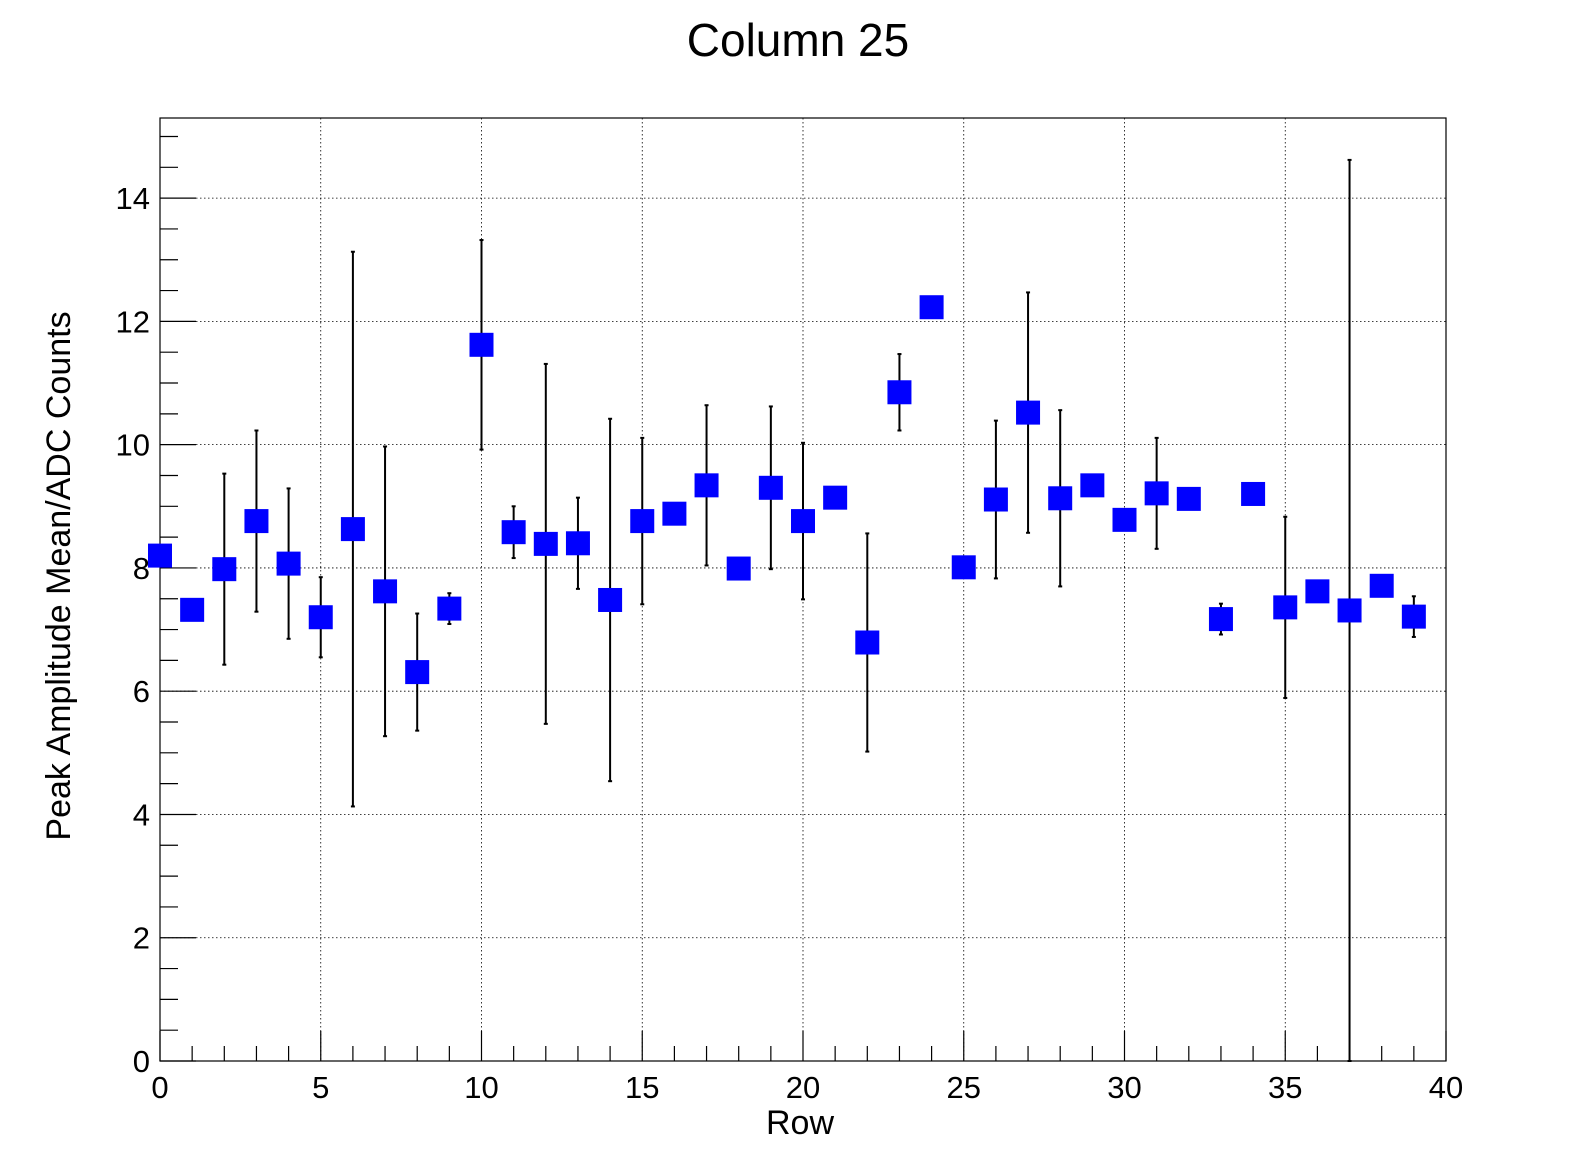  I want to click on y-tick-label: 8, so click(141, 568).